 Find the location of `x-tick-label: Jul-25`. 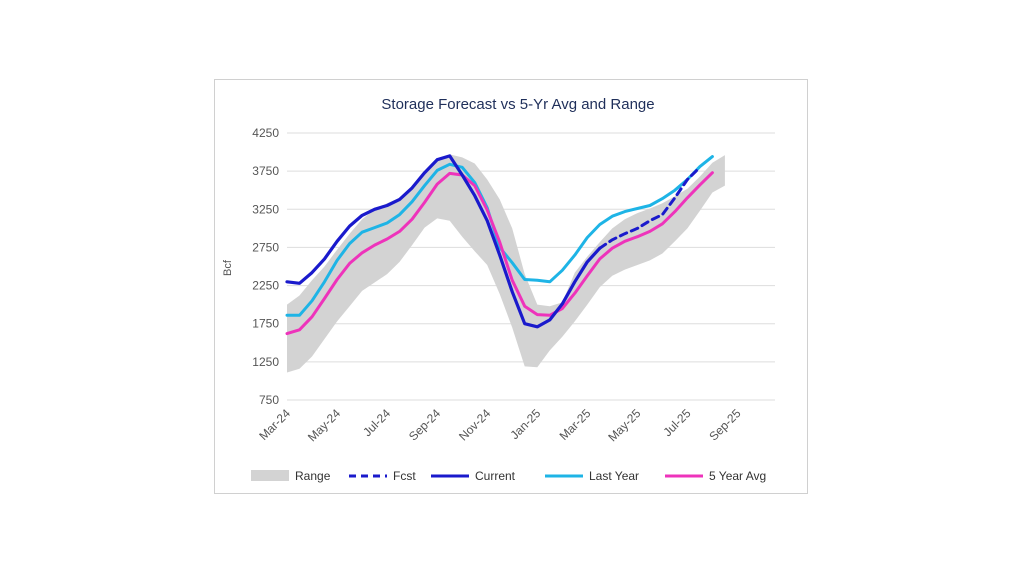

x-tick-label: Jul-25 is located at coordinates (677, 422).